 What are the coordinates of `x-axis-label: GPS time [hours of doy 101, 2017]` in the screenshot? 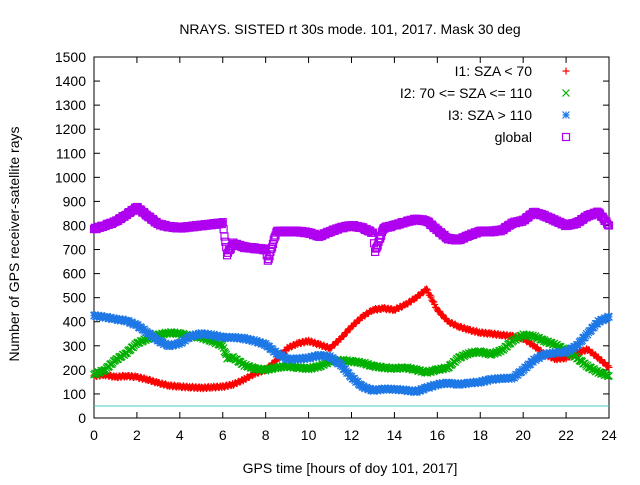 It's located at (350, 468).